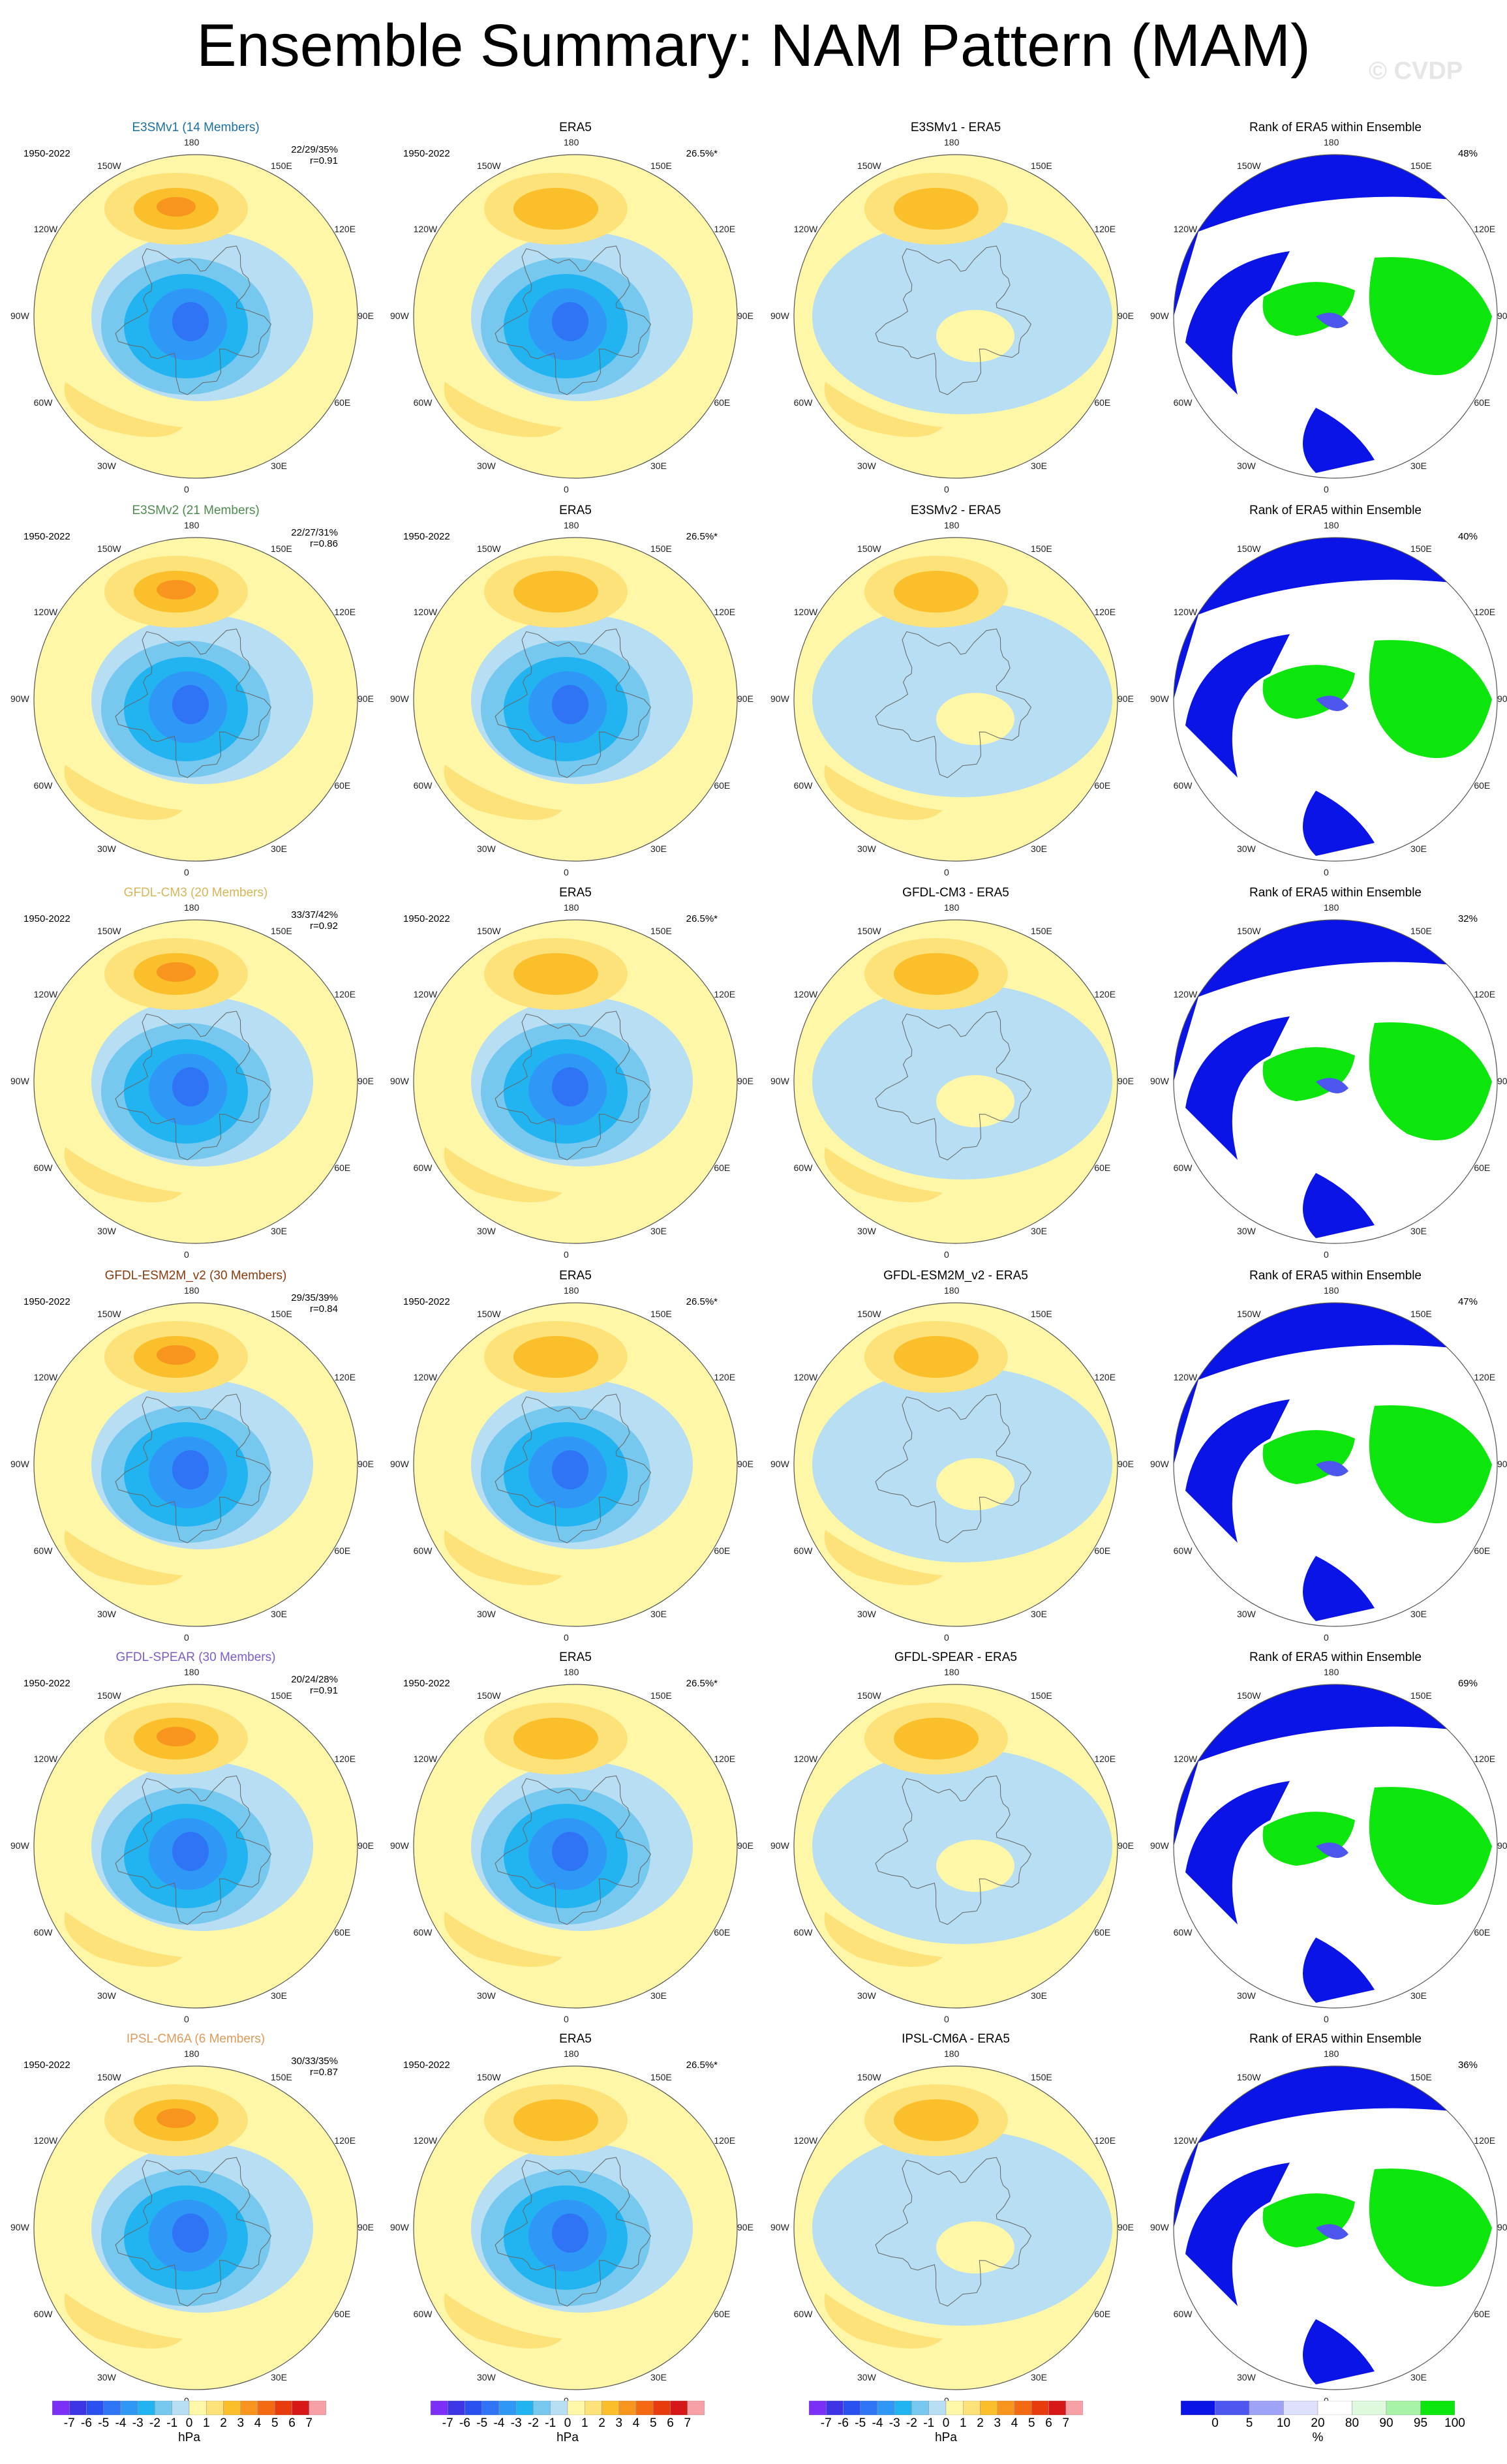 This screenshot has height=2464, width=1507. What do you see at coordinates (955, 127) in the screenshot?
I see `difference-title: E3SMv1 - ERA5` at bounding box center [955, 127].